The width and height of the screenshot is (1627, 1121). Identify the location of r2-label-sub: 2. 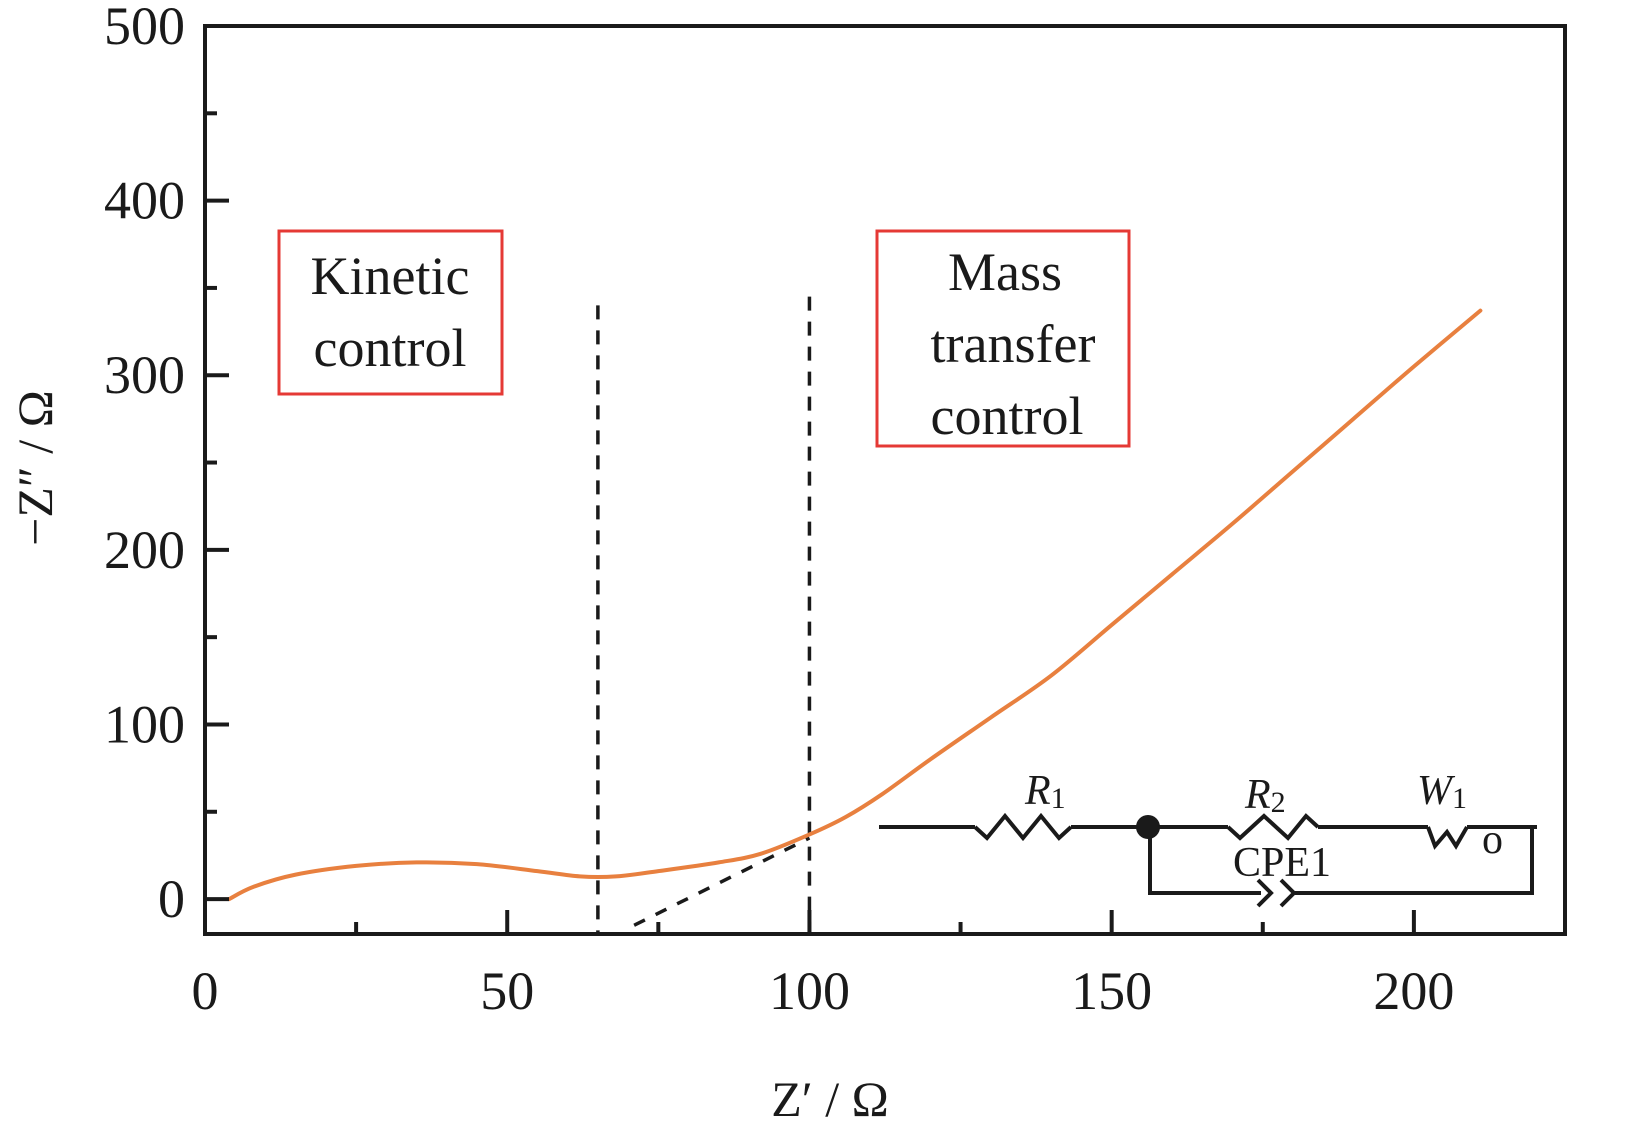
(1278, 802).